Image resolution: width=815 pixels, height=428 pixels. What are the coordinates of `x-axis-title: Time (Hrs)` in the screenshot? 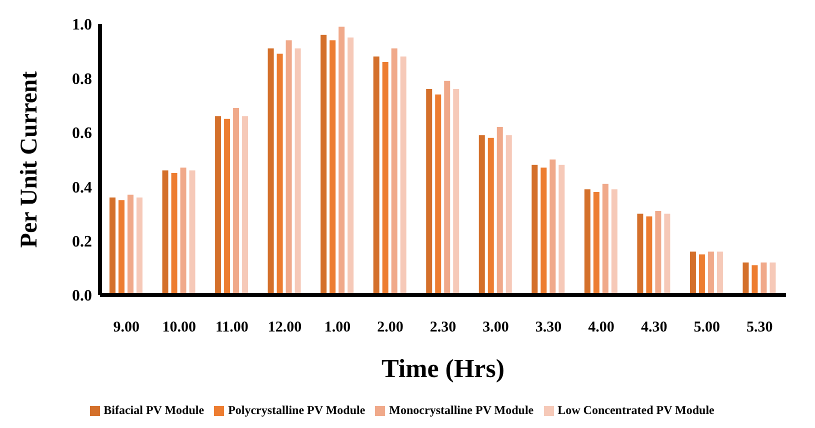 It's located at (443, 368).